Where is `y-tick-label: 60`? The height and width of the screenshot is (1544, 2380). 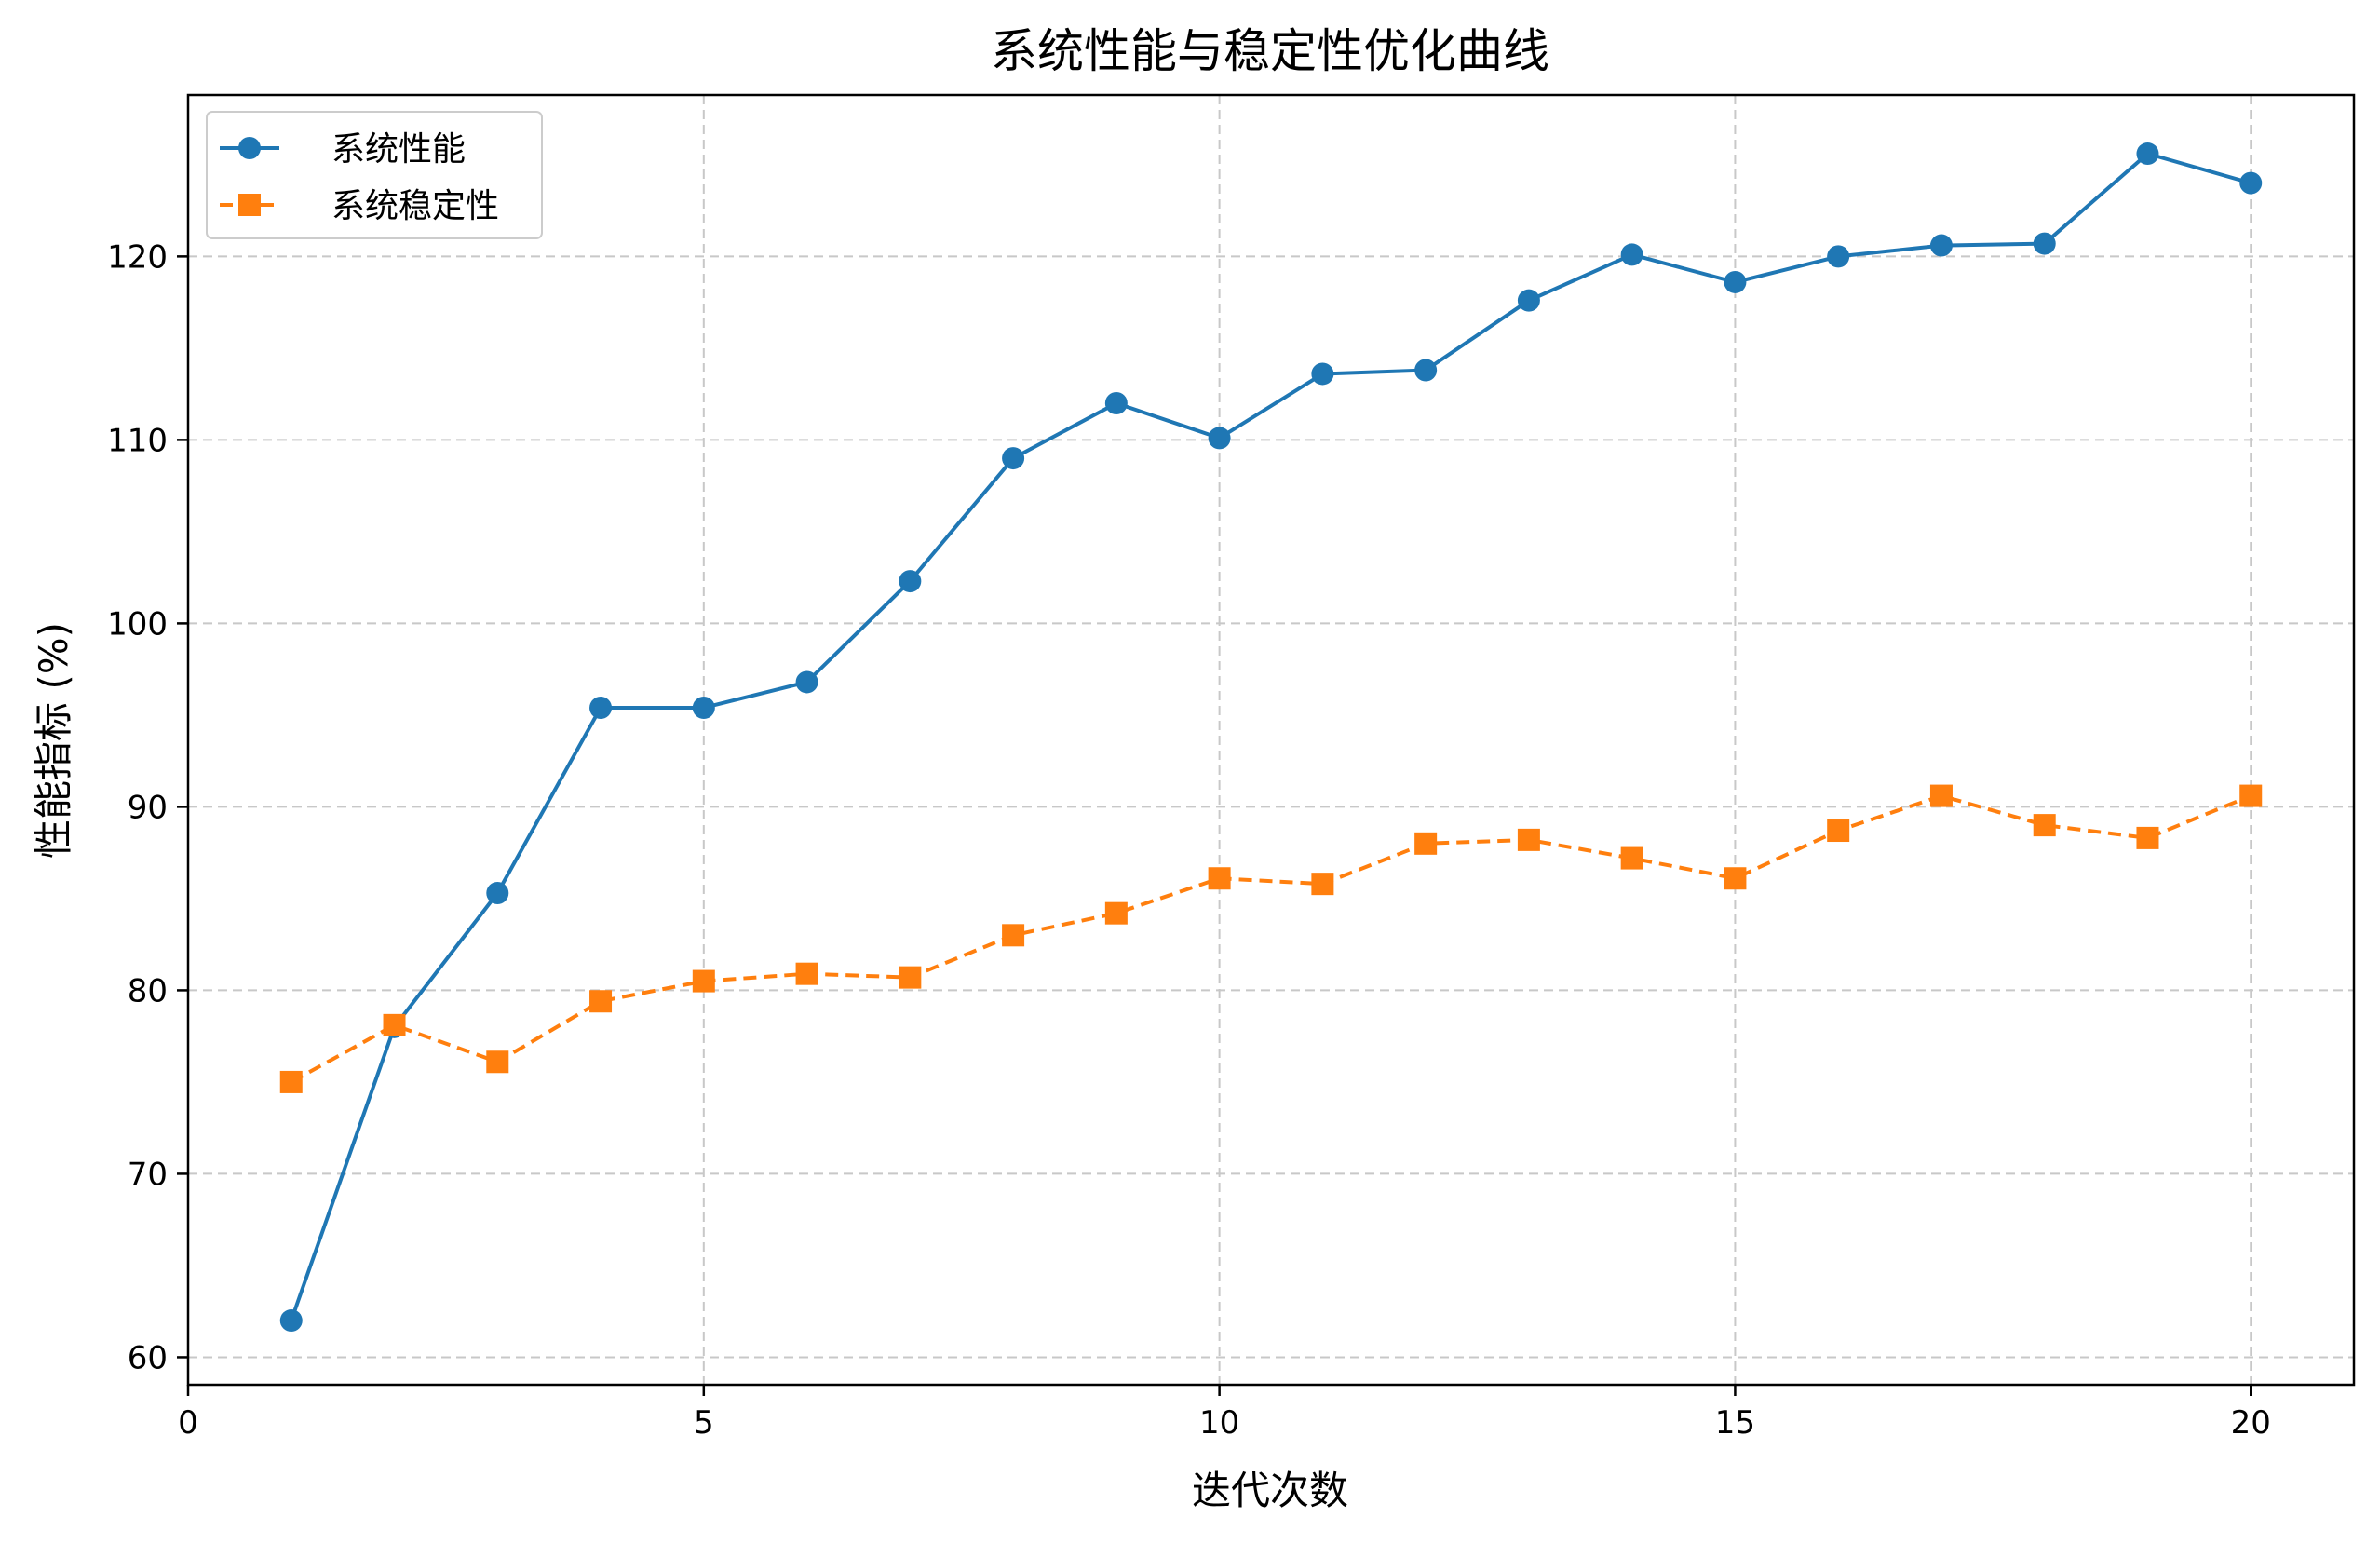 y-tick-label: 60 is located at coordinates (148, 1357).